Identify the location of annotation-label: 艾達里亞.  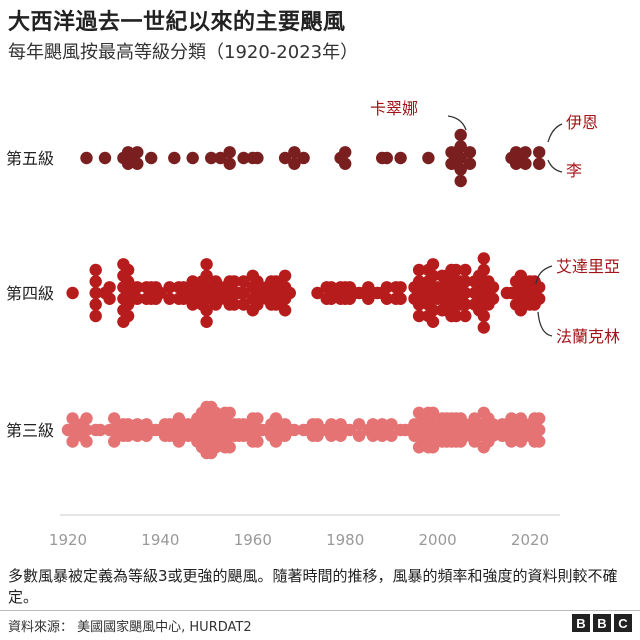
(588, 266).